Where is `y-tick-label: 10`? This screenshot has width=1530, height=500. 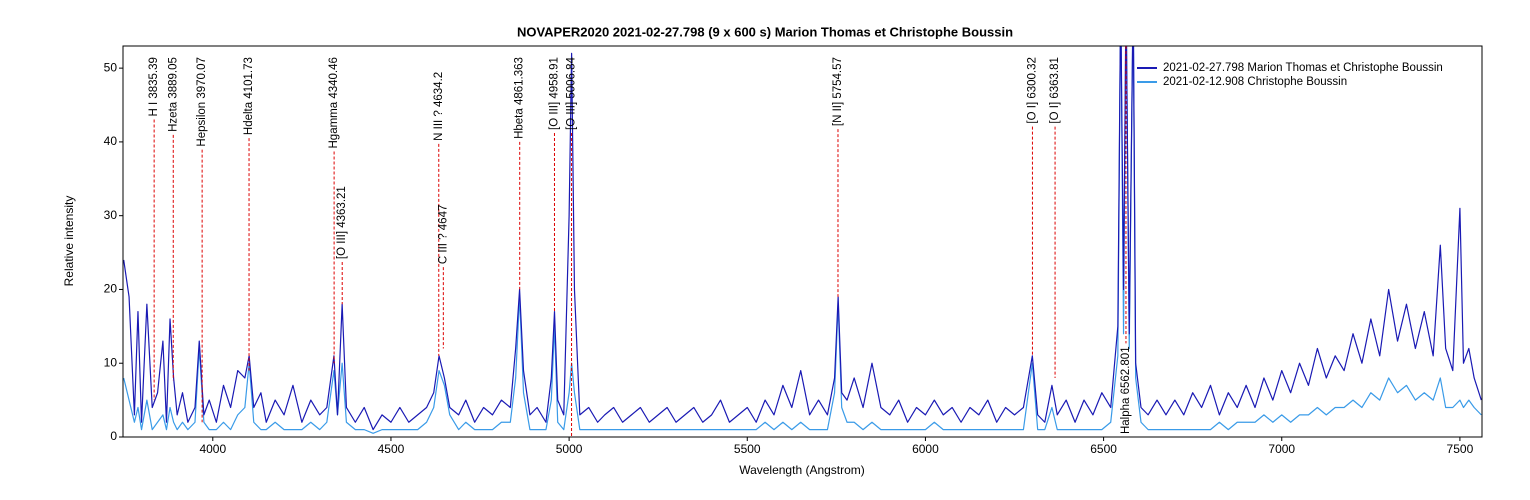
y-tick-label: 10 is located at coordinates (111, 362).